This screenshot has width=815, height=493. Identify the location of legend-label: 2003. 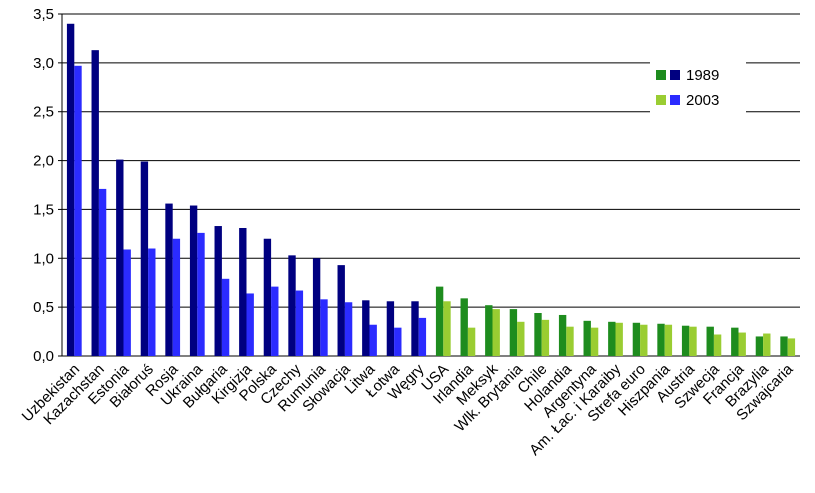
(702, 100).